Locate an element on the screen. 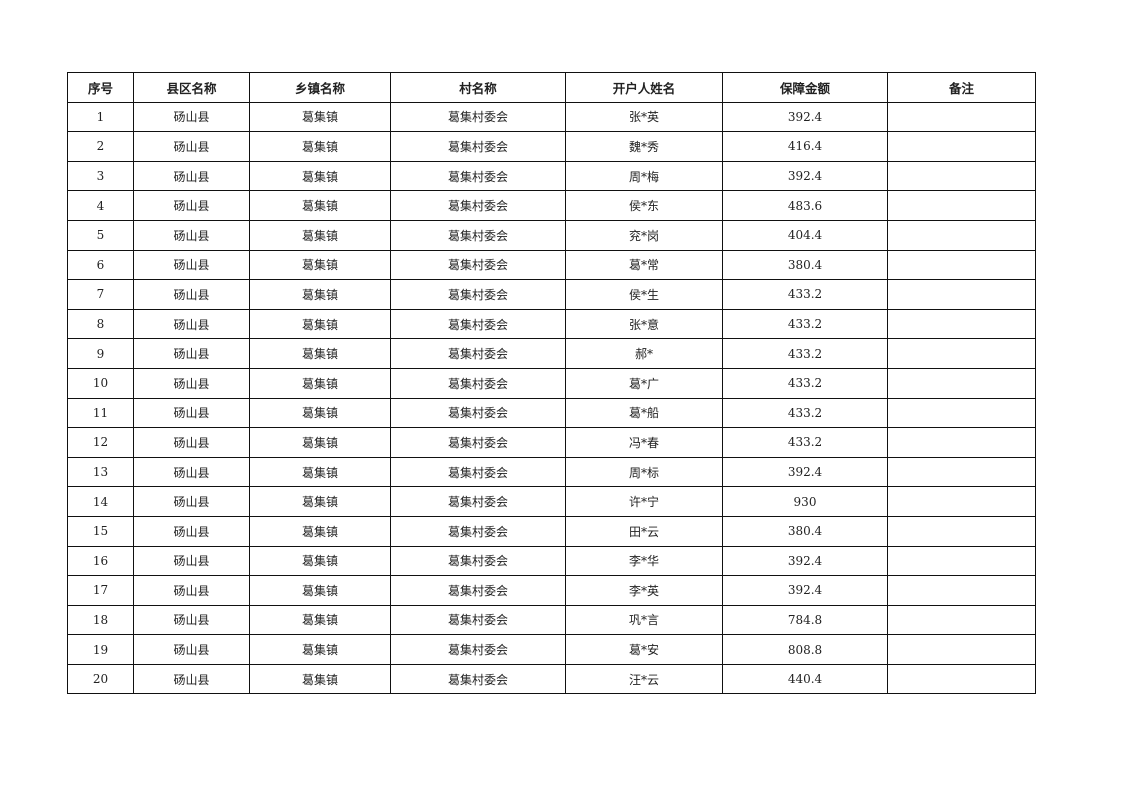  header-remarks: 备注 is located at coordinates (961, 87).